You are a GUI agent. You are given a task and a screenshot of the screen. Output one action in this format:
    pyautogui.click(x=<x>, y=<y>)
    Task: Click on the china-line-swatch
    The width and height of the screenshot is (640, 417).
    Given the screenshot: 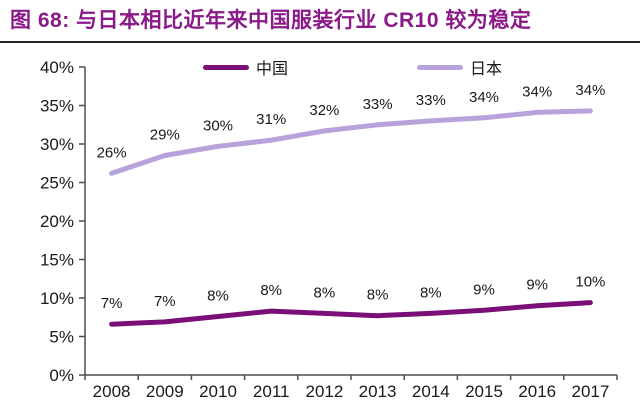 What is the action you would take?
    pyautogui.click(x=226, y=67)
    